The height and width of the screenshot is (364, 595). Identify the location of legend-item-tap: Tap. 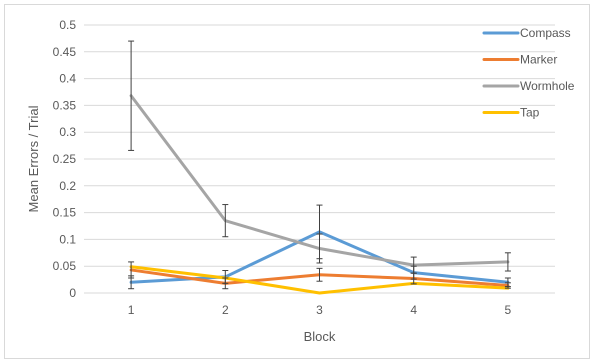
(511, 113).